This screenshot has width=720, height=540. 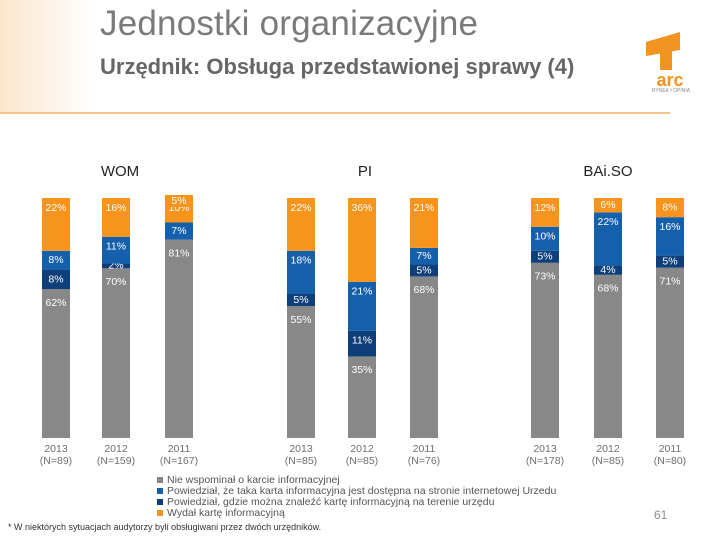 I want to click on page-title: Jednostki organizacyjne, so click(x=289, y=23).